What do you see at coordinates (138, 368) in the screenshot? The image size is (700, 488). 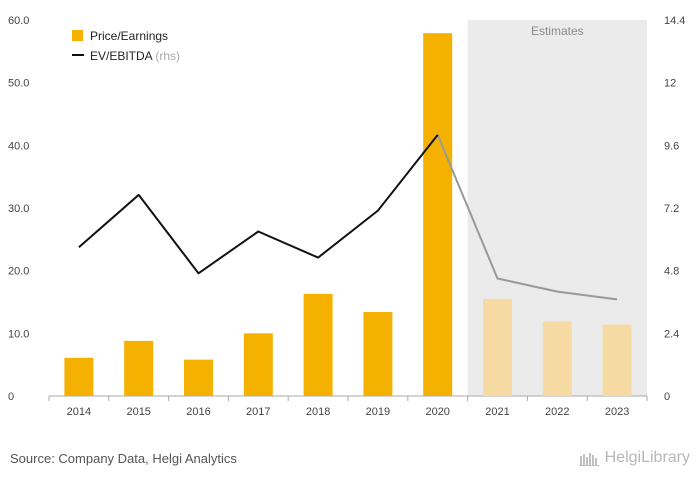 I see `bar-pe-2015` at bounding box center [138, 368].